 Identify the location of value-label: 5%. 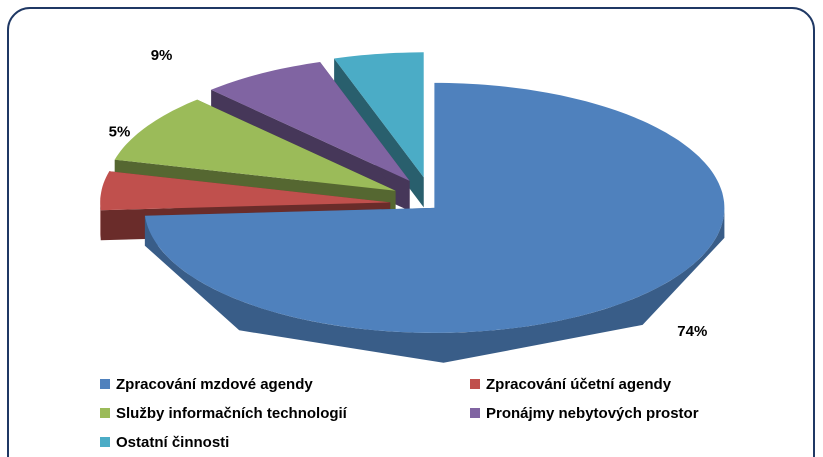
(120, 132).